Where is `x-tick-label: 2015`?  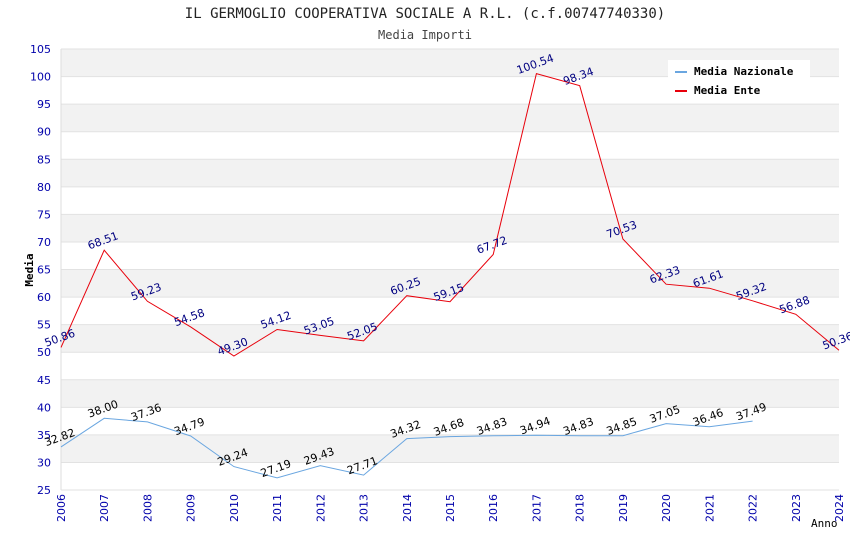
x-tick-label: 2015 is located at coordinates (450, 508).